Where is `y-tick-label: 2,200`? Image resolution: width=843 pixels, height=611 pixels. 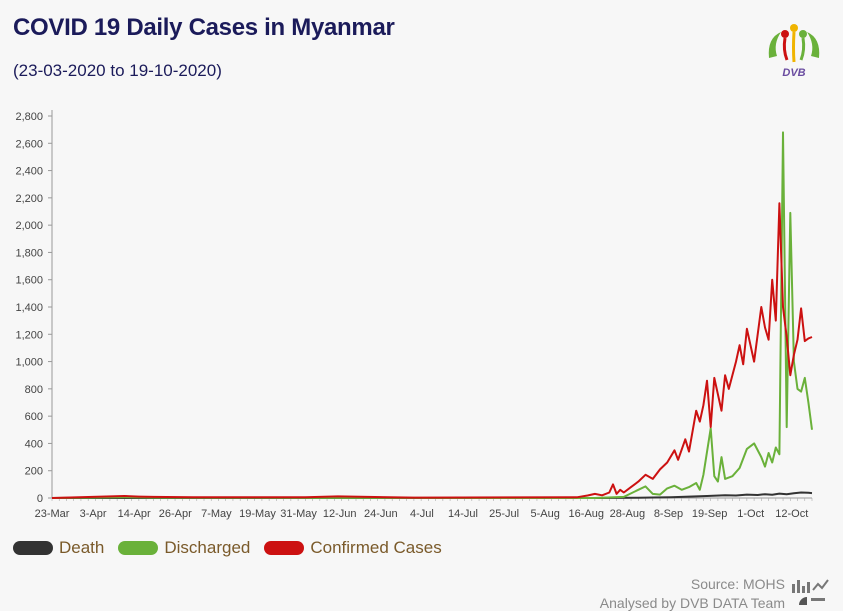 y-tick-label: 2,200 is located at coordinates (29, 199).